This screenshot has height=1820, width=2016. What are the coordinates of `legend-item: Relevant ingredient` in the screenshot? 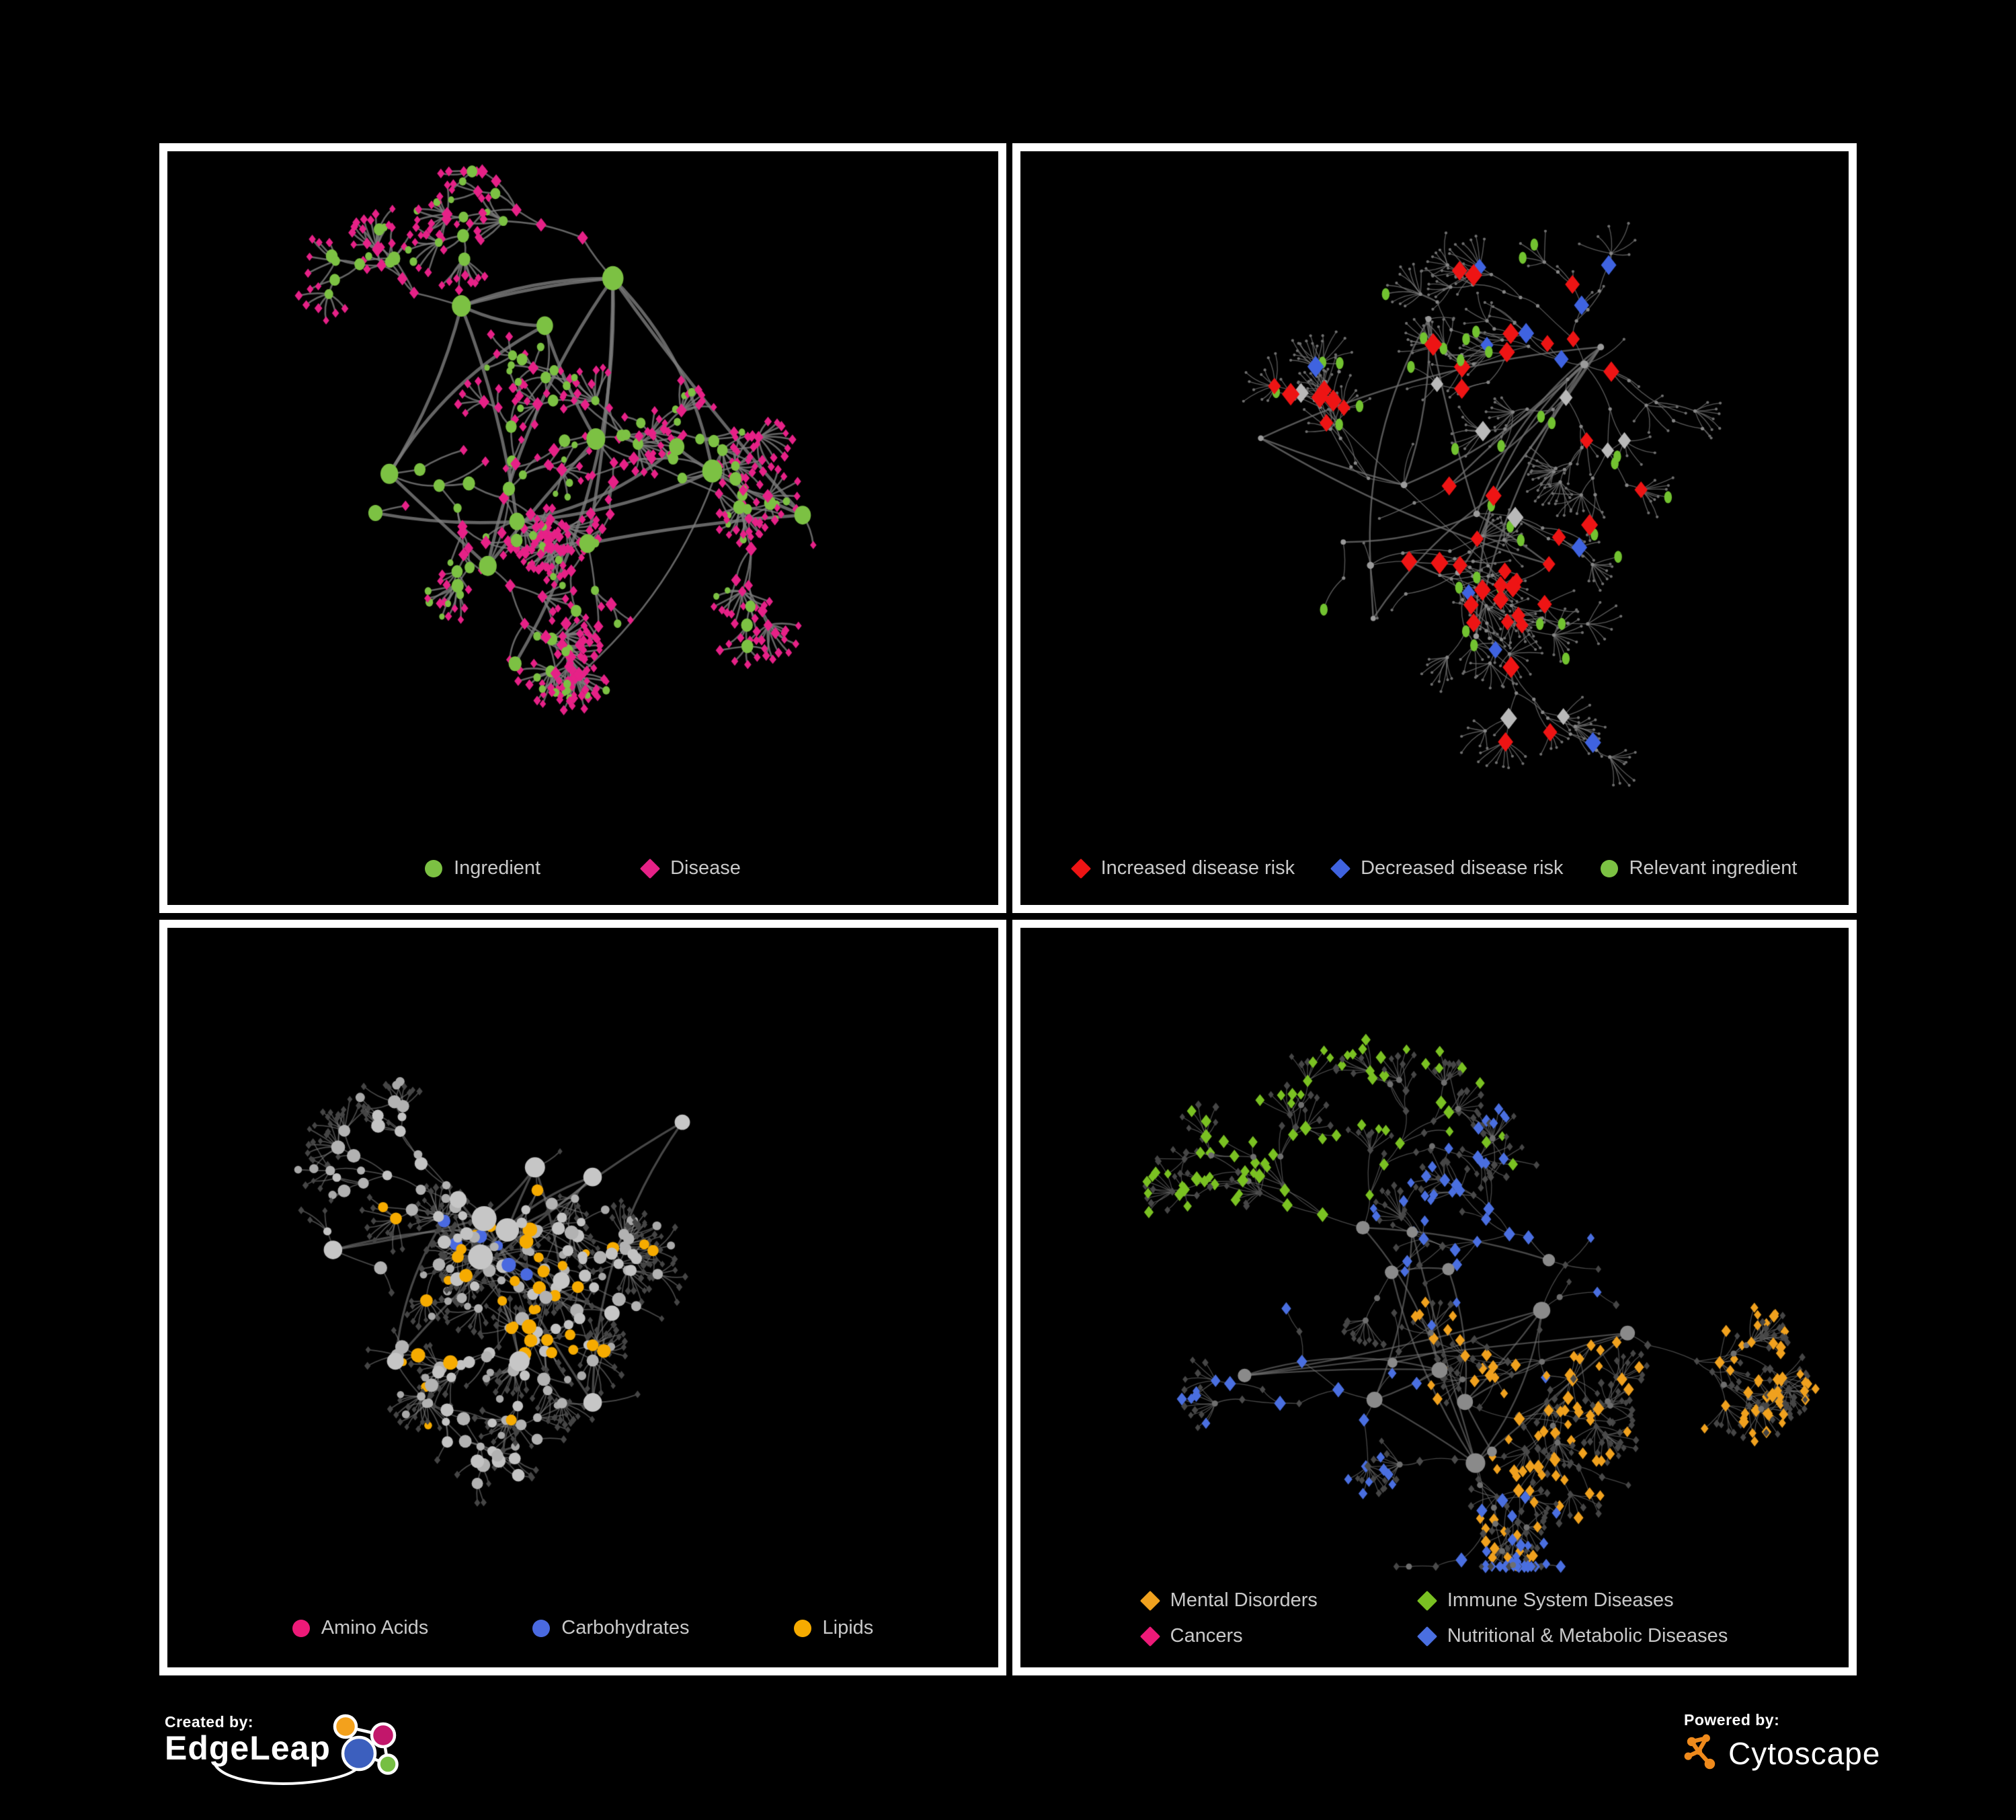 It's located at (1699, 868).